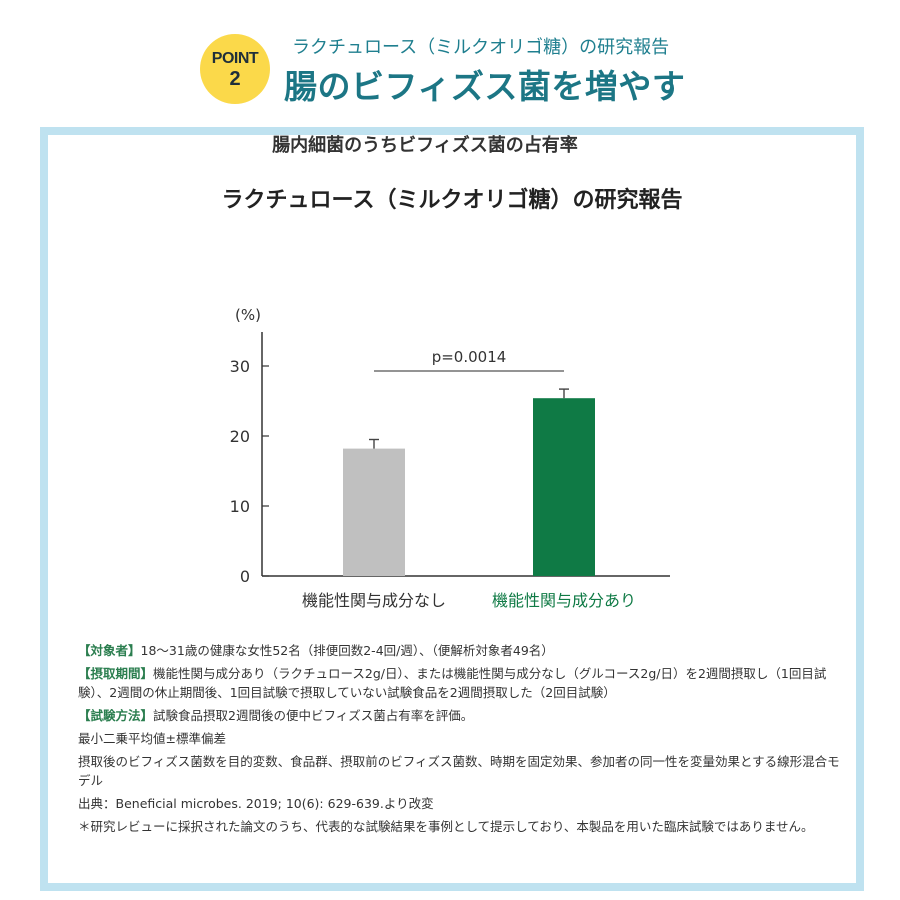  What do you see at coordinates (109, 650) in the screenshot?
I see `note-subjects-label: 【対象者】` at bounding box center [109, 650].